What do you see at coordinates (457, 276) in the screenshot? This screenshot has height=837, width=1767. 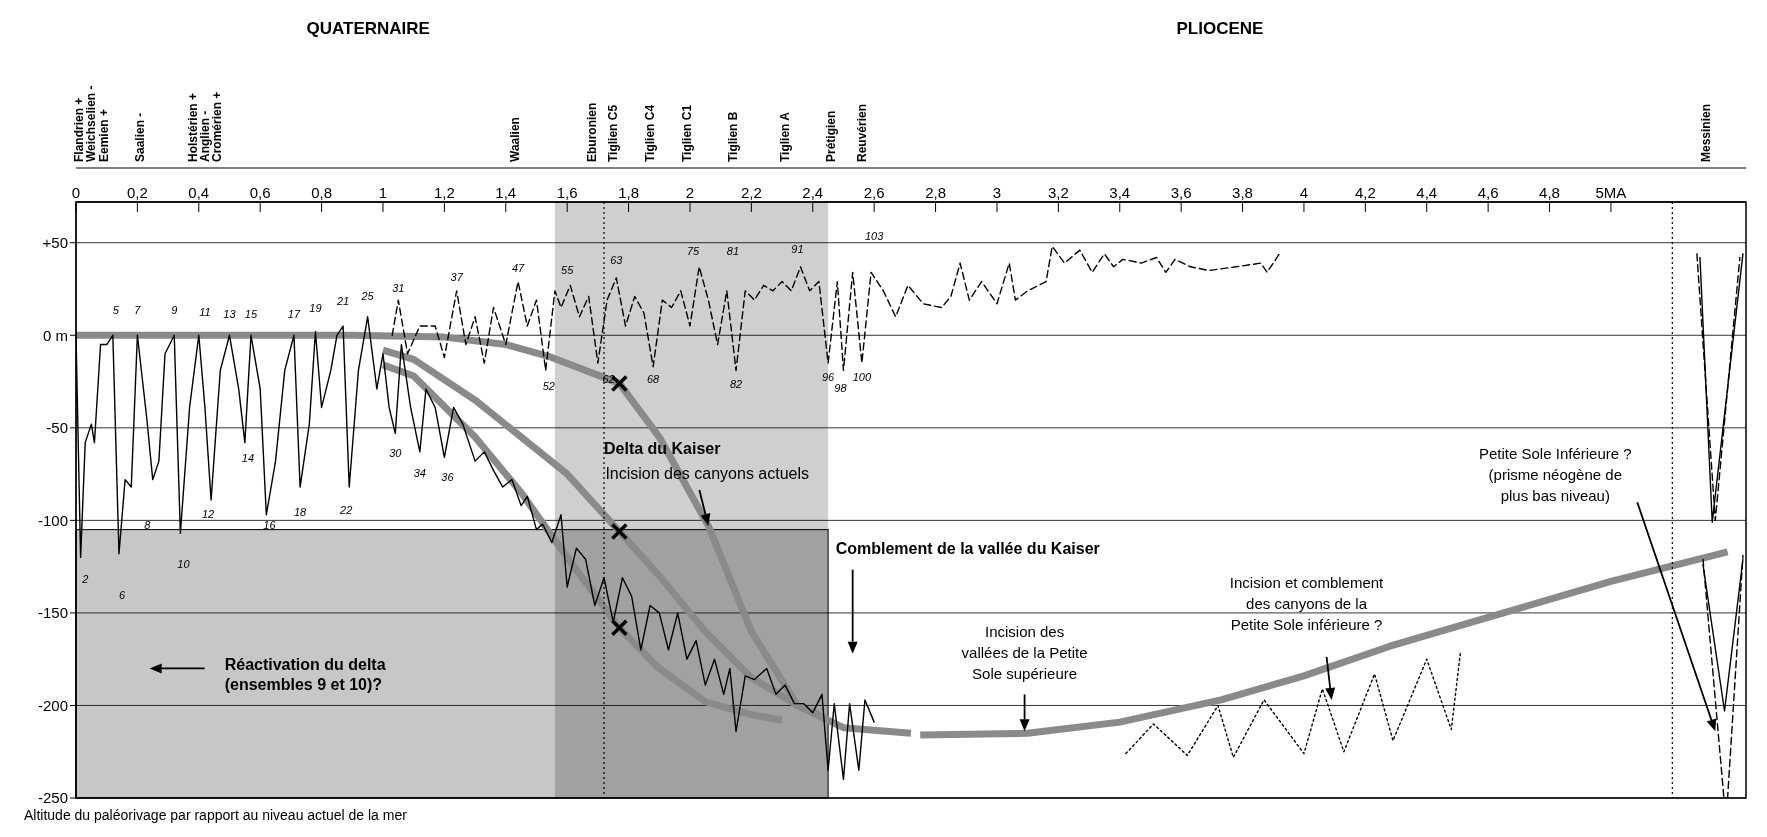 I see `annotation: 37` at bounding box center [457, 276].